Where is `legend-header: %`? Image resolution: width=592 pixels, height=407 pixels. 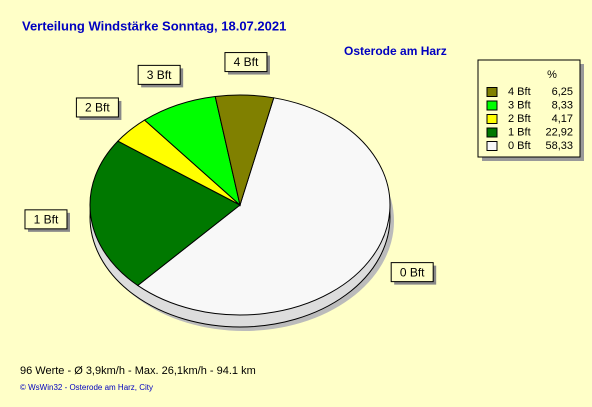 legend-header: % is located at coordinates (552, 75).